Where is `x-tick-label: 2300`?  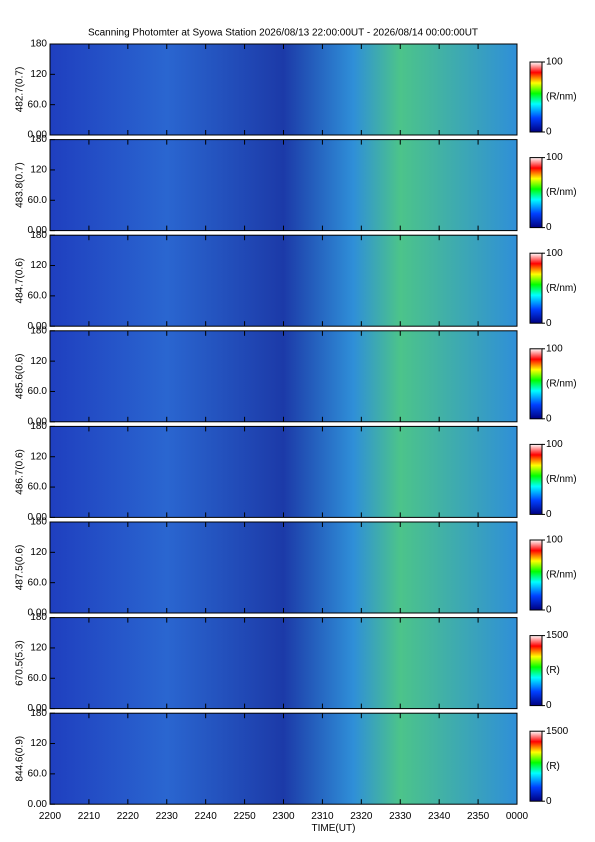
x-tick-label: 2300 is located at coordinates (283, 816).